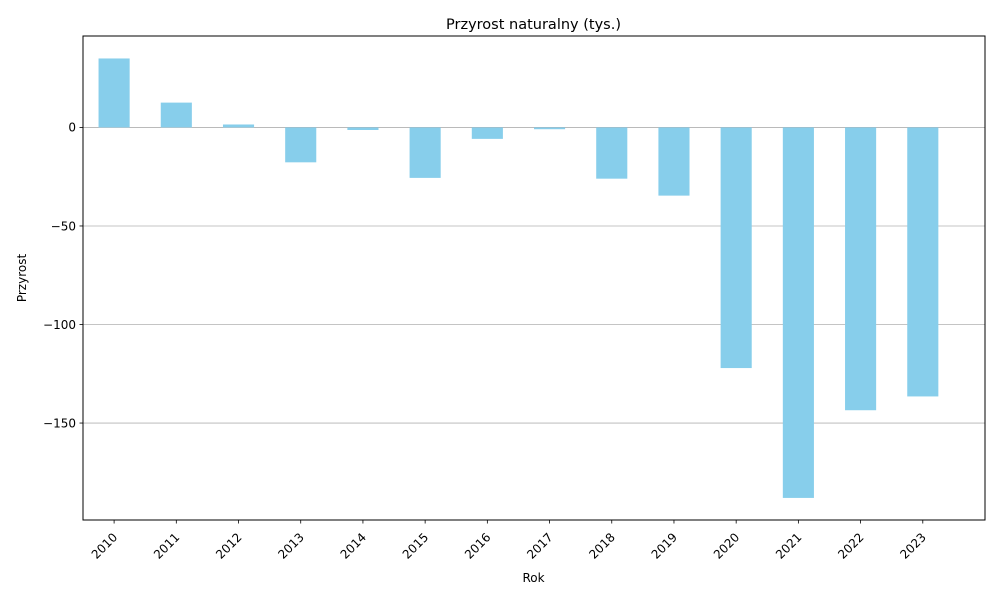 The height and width of the screenshot is (600, 1000). Describe the element at coordinates (533, 25) in the screenshot. I see `chart-title: Przyrost naturalny (tys.)` at that location.